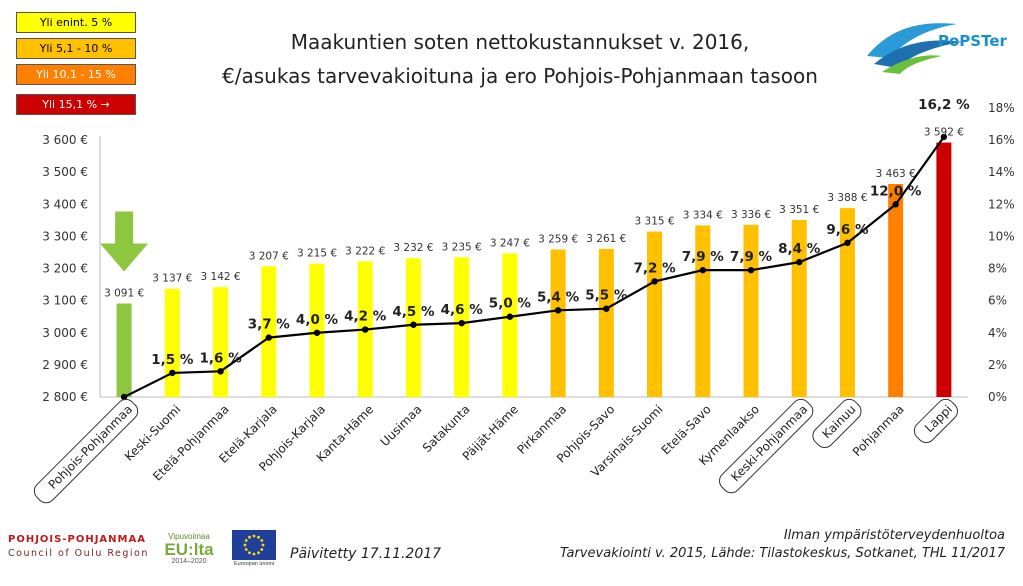 The width and height of the screenshot is (1023, 586). What do you see at coordinates (944, 133) in the screenshot?
I see `bar-value-label: 3 592 €` at bounding box center [944, 133].